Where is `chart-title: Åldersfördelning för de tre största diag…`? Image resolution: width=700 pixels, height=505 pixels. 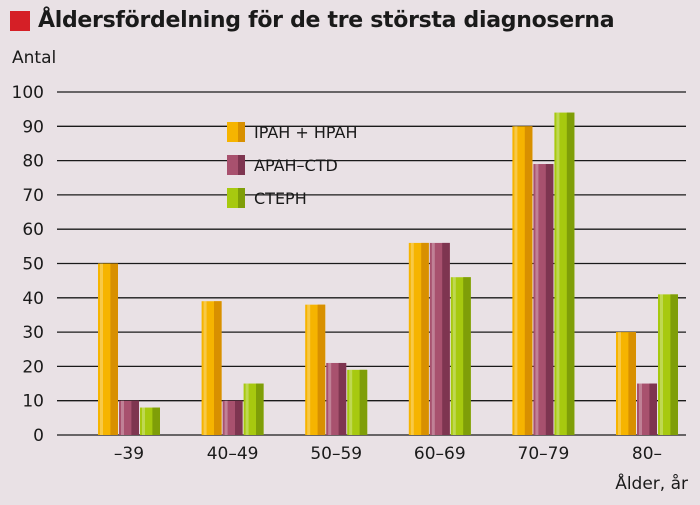
chart-title: Åldersfördelning för de tre största diag… is located at coordinates (326, 20).